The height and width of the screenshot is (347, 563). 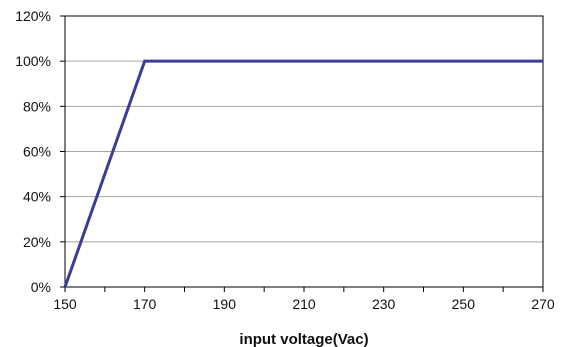 I want to click on y-tick-label: 80%, so click(x=37, y=106).